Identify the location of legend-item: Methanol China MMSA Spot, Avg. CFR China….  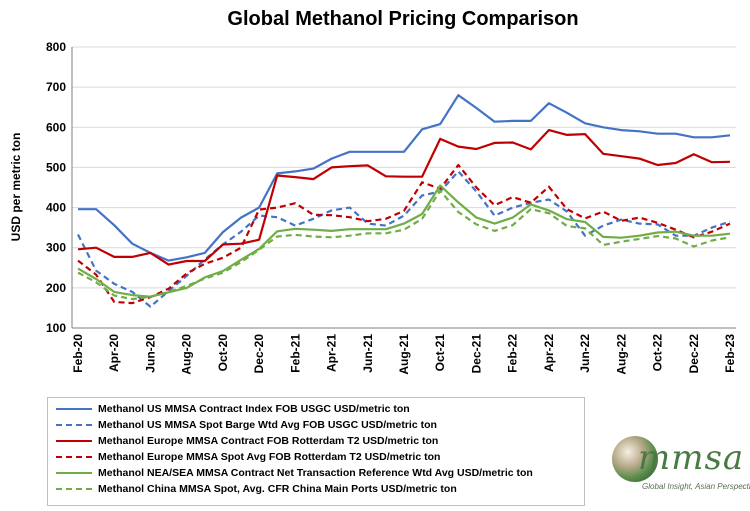
(320, 489).